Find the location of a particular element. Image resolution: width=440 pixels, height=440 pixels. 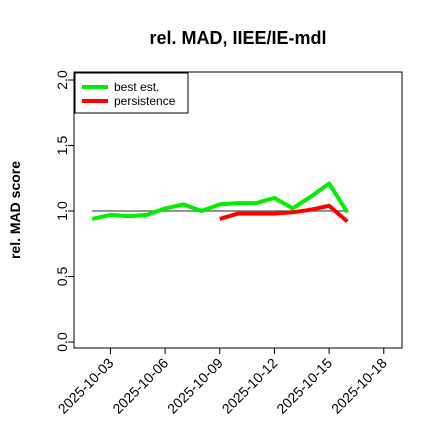

x-tick-label: 2025-10-09 is located at coordinates (195, 386).